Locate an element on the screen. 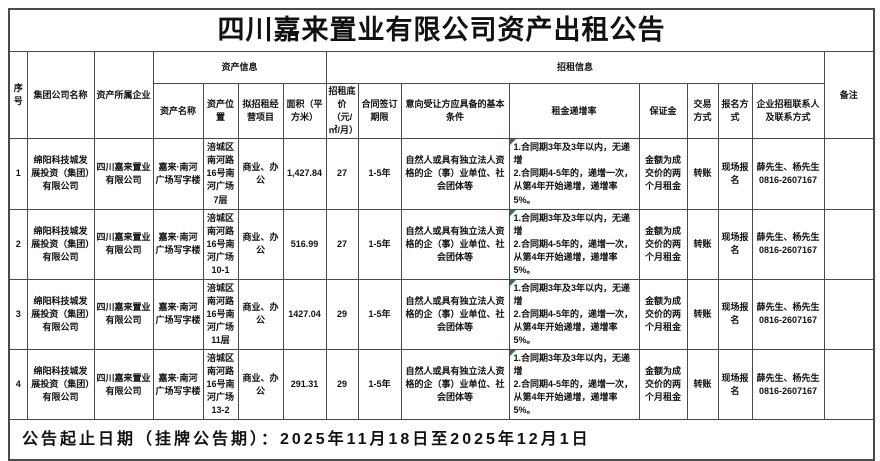 The height and width of the screenshot is (461, 880). announcement-period: 公告起止日期（挂牌公告期）：2025年11月18日至2025年12月1日 is located at coordinates (441, 440).